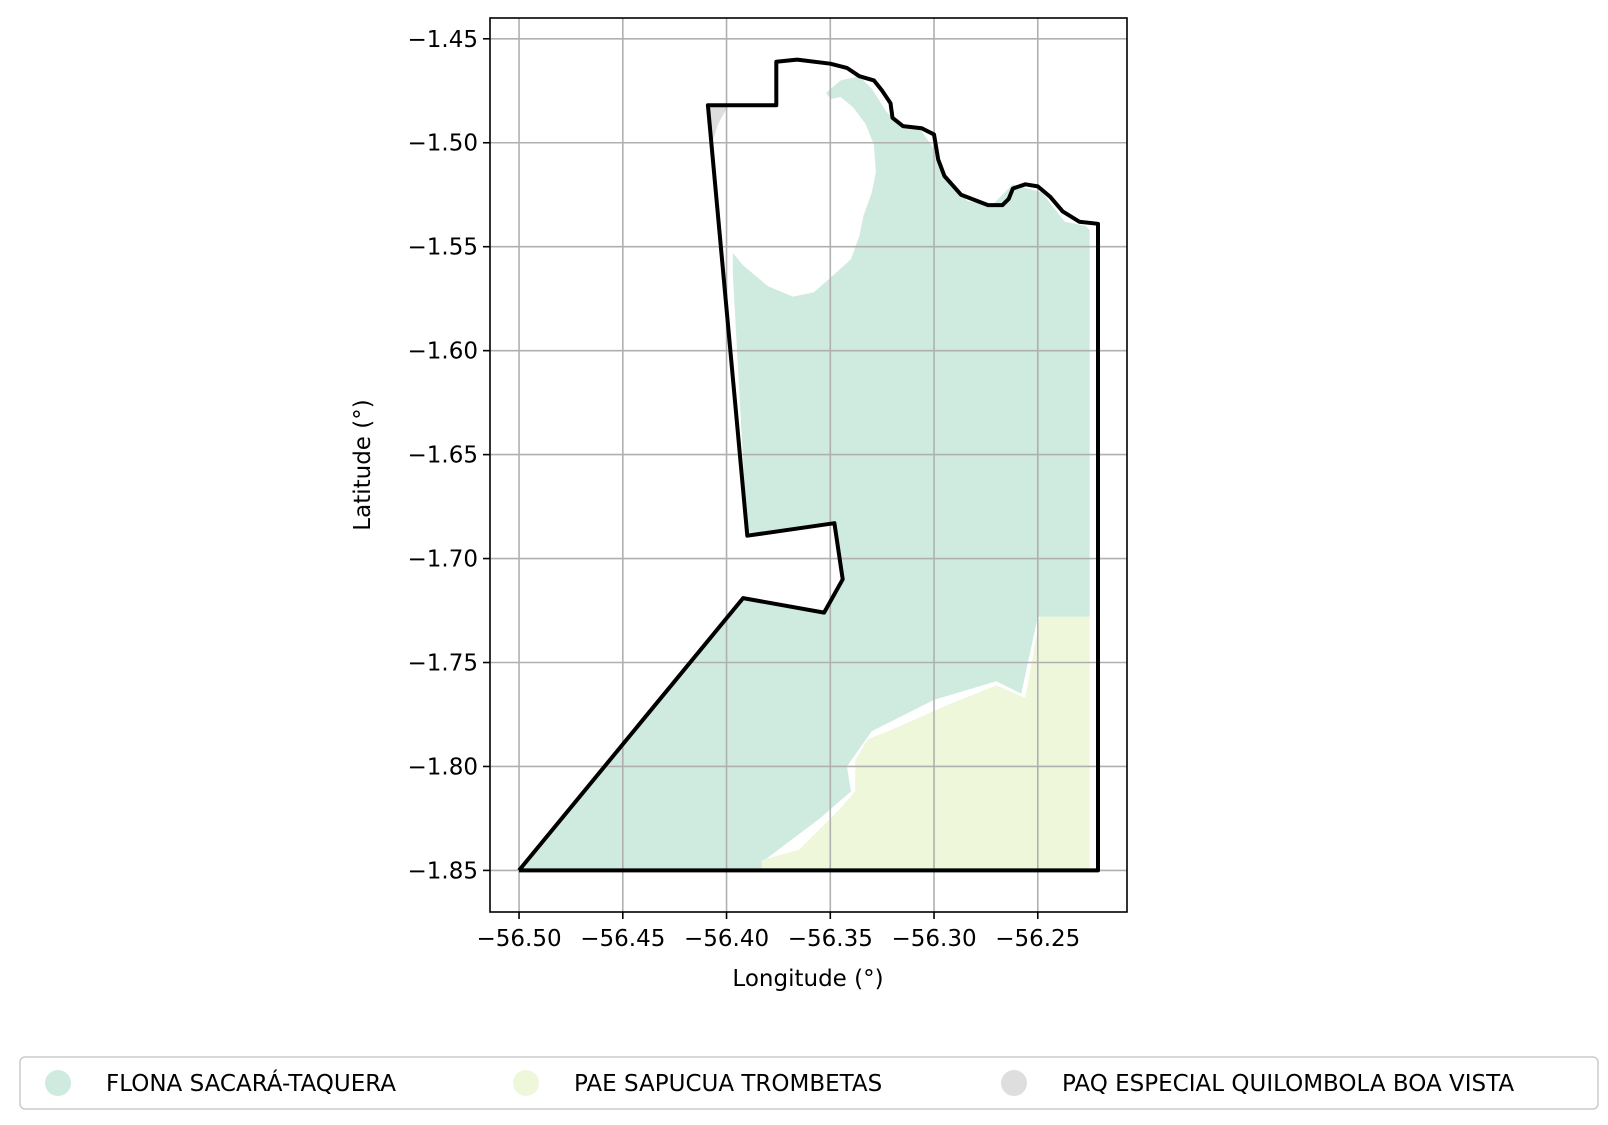 The height and width of the screenshot is (1125, 1608). I want to click on x-tick-label: −56.35, so click(830, 939).